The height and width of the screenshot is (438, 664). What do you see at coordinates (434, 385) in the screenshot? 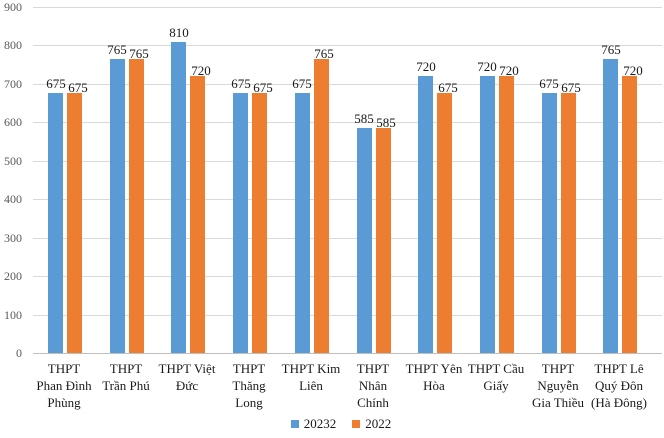
I see `category-label-line: Hòa` at bounding box center [434, 385].